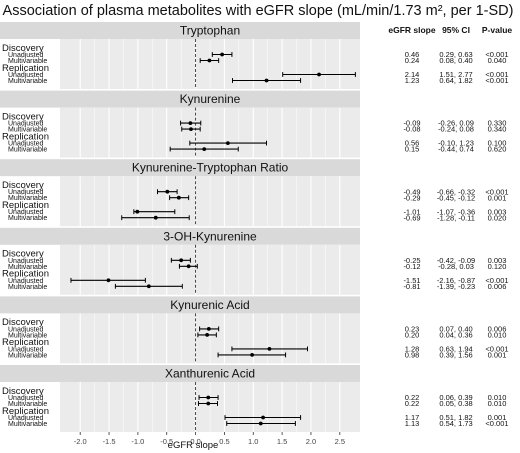 The height and width of the screenshot is (453, 520). Describe the element at coordinates (456, 191) in the screenshot. I see `ci-value: -0.66, -0.32` at that location.